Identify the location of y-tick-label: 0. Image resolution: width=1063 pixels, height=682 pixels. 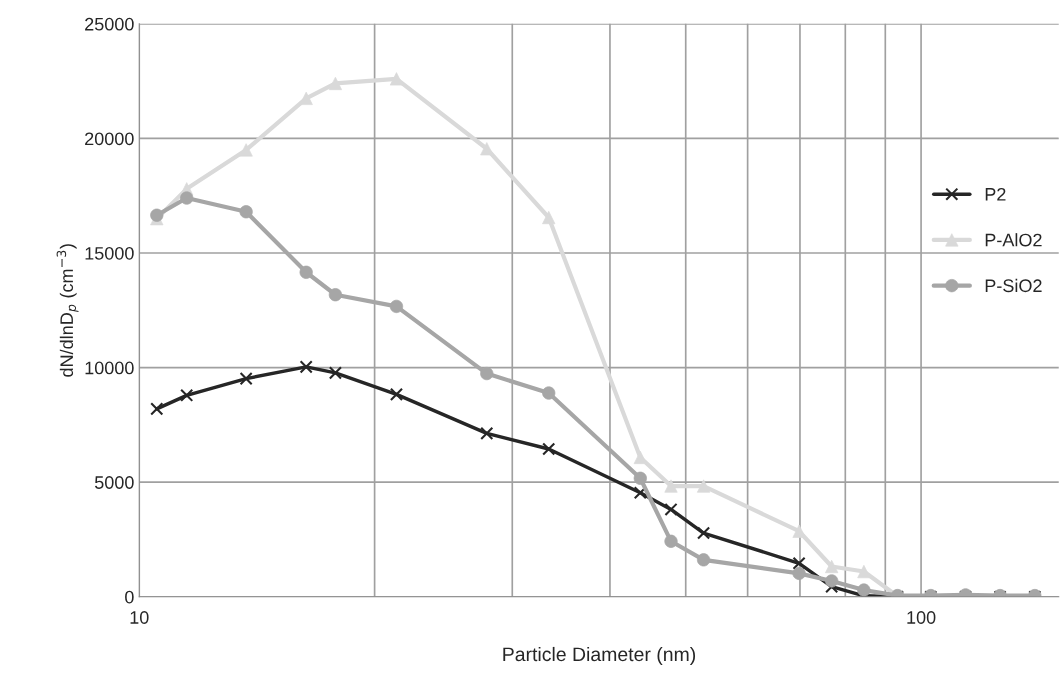
(129, 597).